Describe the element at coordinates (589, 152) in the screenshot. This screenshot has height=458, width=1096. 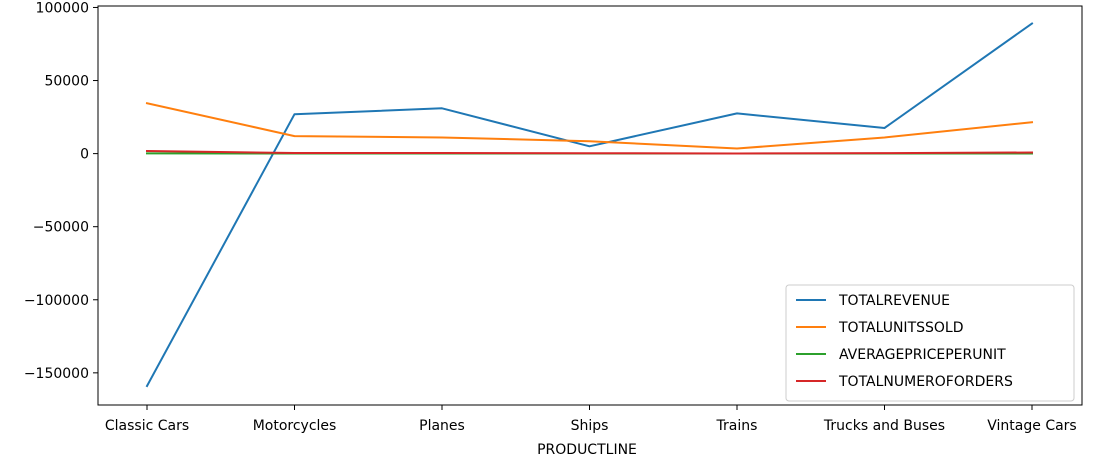
I see `series-line-totalnumeroforders` at that location.